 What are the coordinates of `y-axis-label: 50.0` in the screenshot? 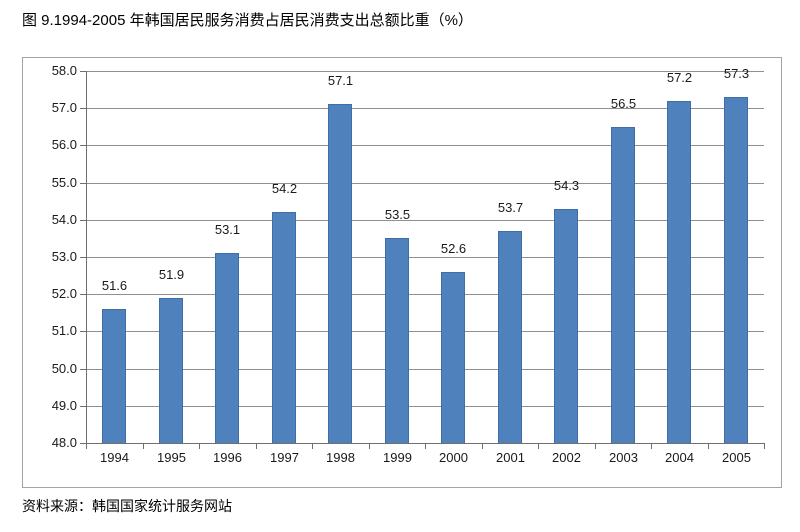 It's located at (64, 368).